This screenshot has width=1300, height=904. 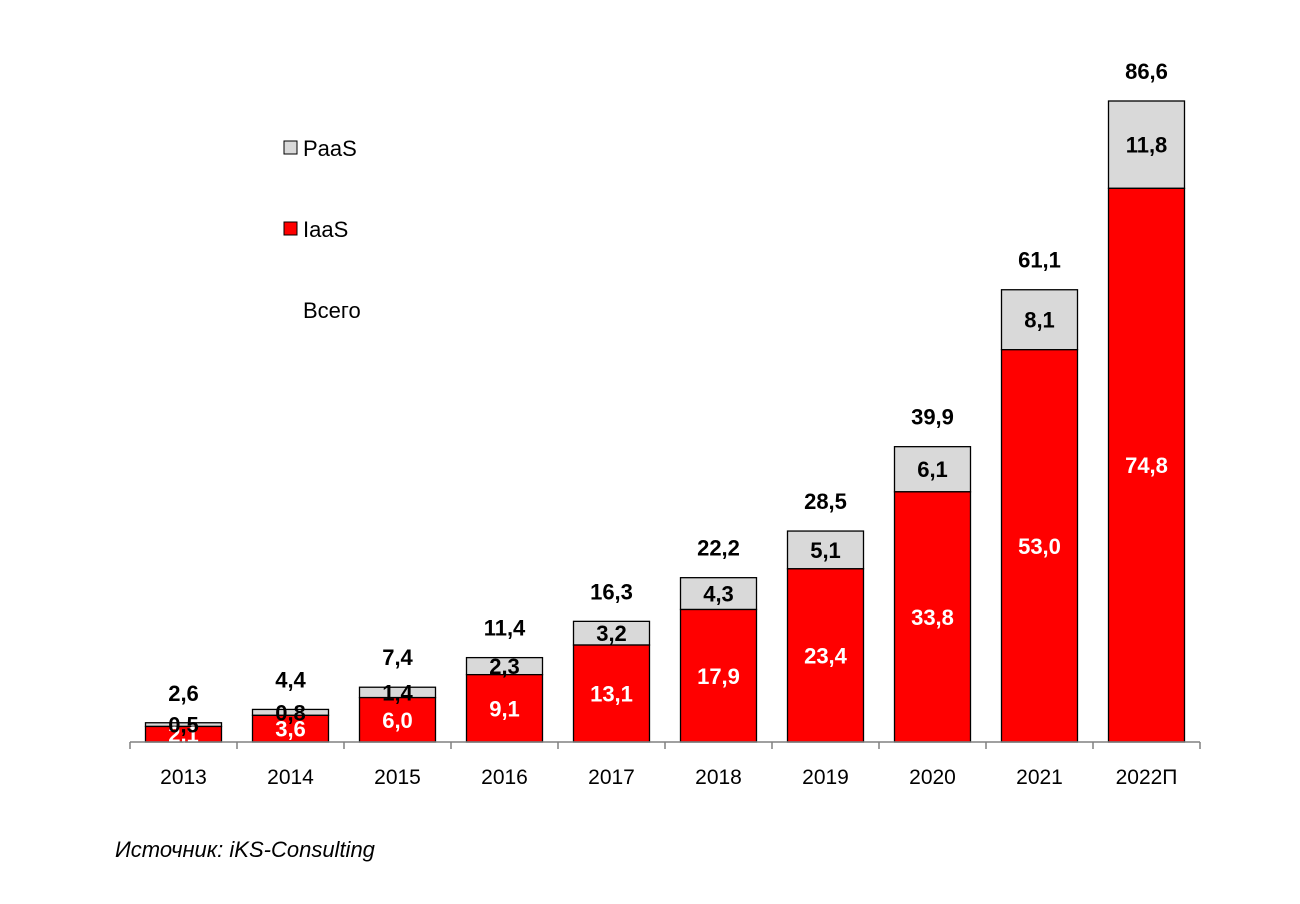 I want to click on label-iaas-2016: 9,1, so click(x=504, y=708).